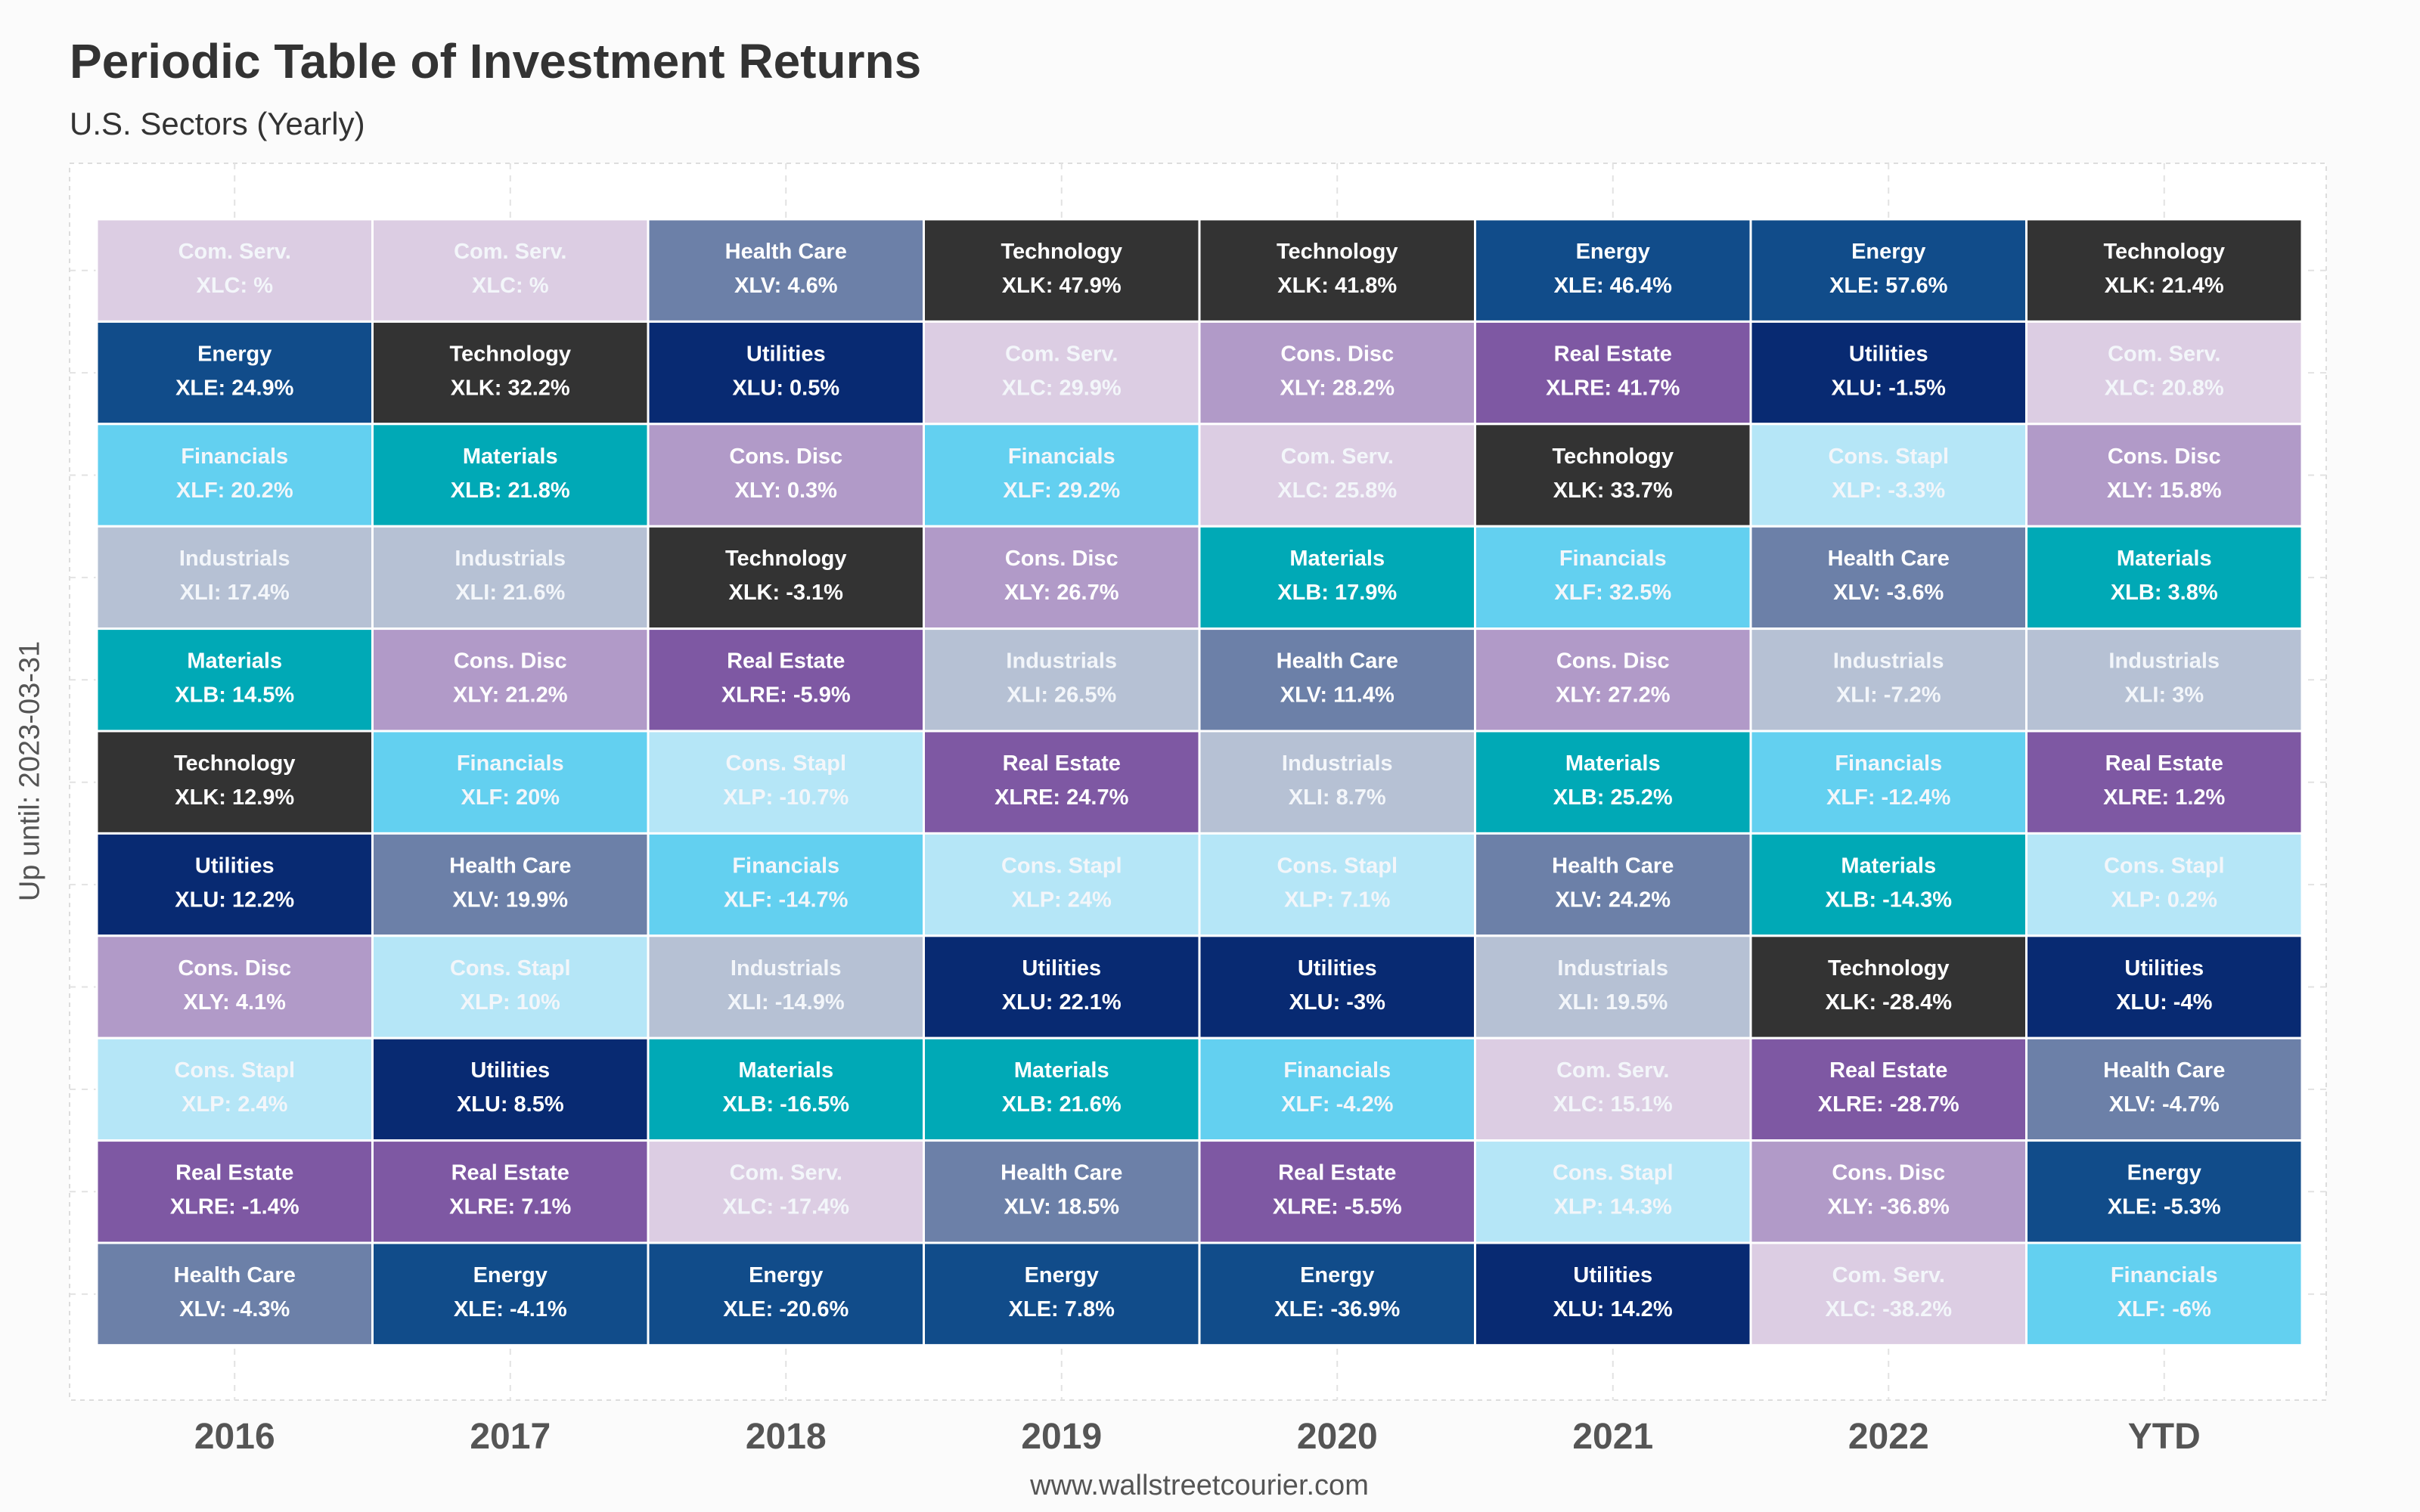 This screenshot has height=1512, width=2420. Describe the element at coordinates (1062, 286) in the screenshot. I see `tile-return-label: XLK: 47.9%` at that location.